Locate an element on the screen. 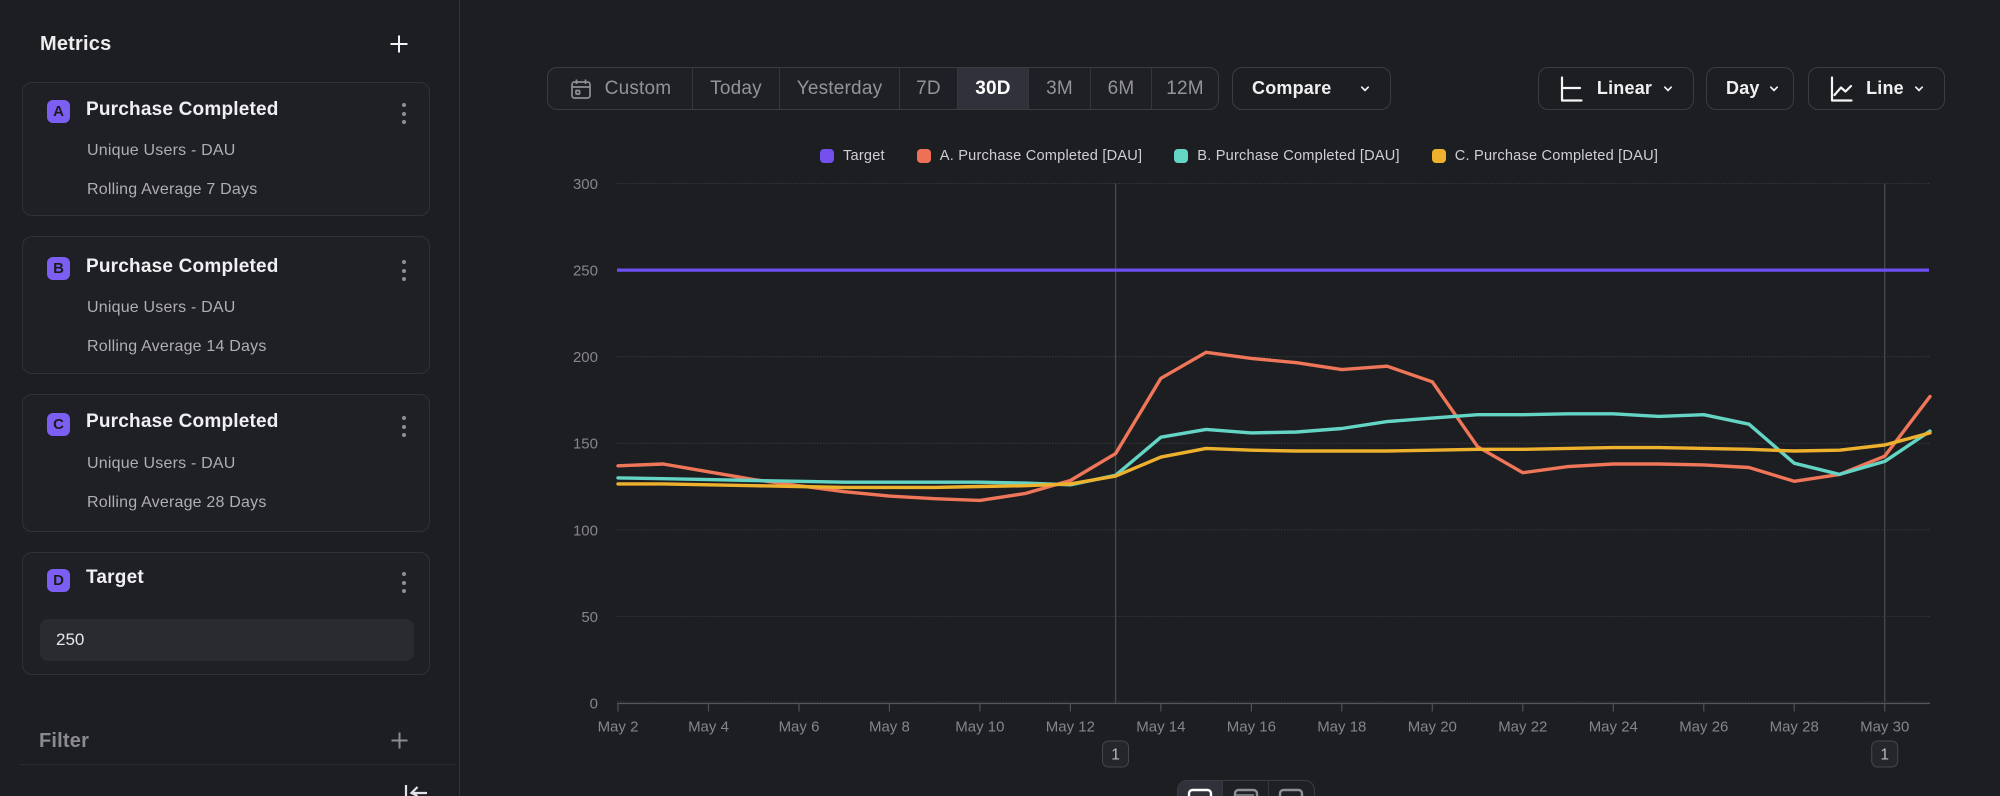  svg-text: May 28 is located at coordinates (1794, 727).